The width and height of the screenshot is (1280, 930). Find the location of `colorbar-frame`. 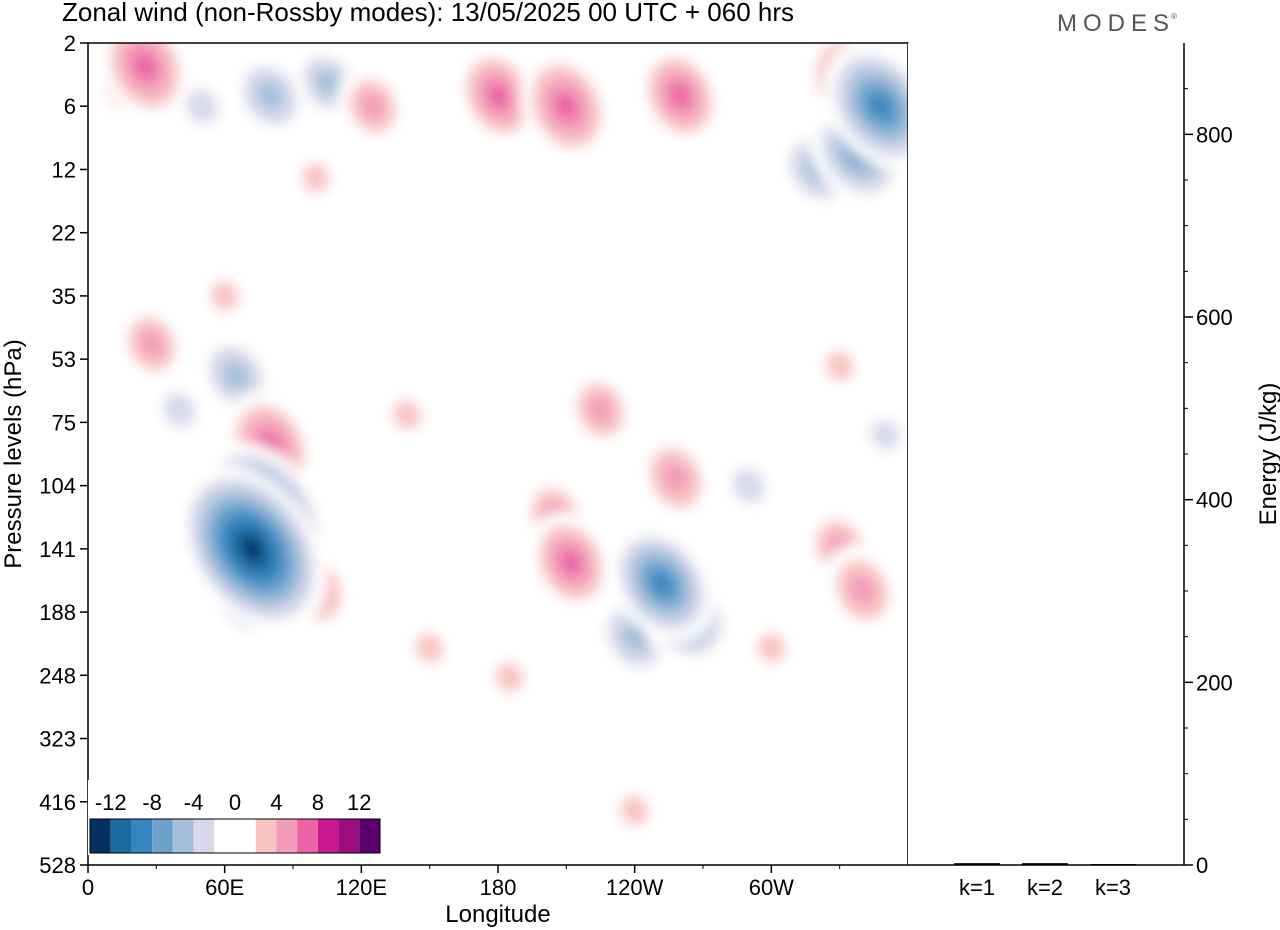

colorbar-frame is located at coordinates (235, 836).